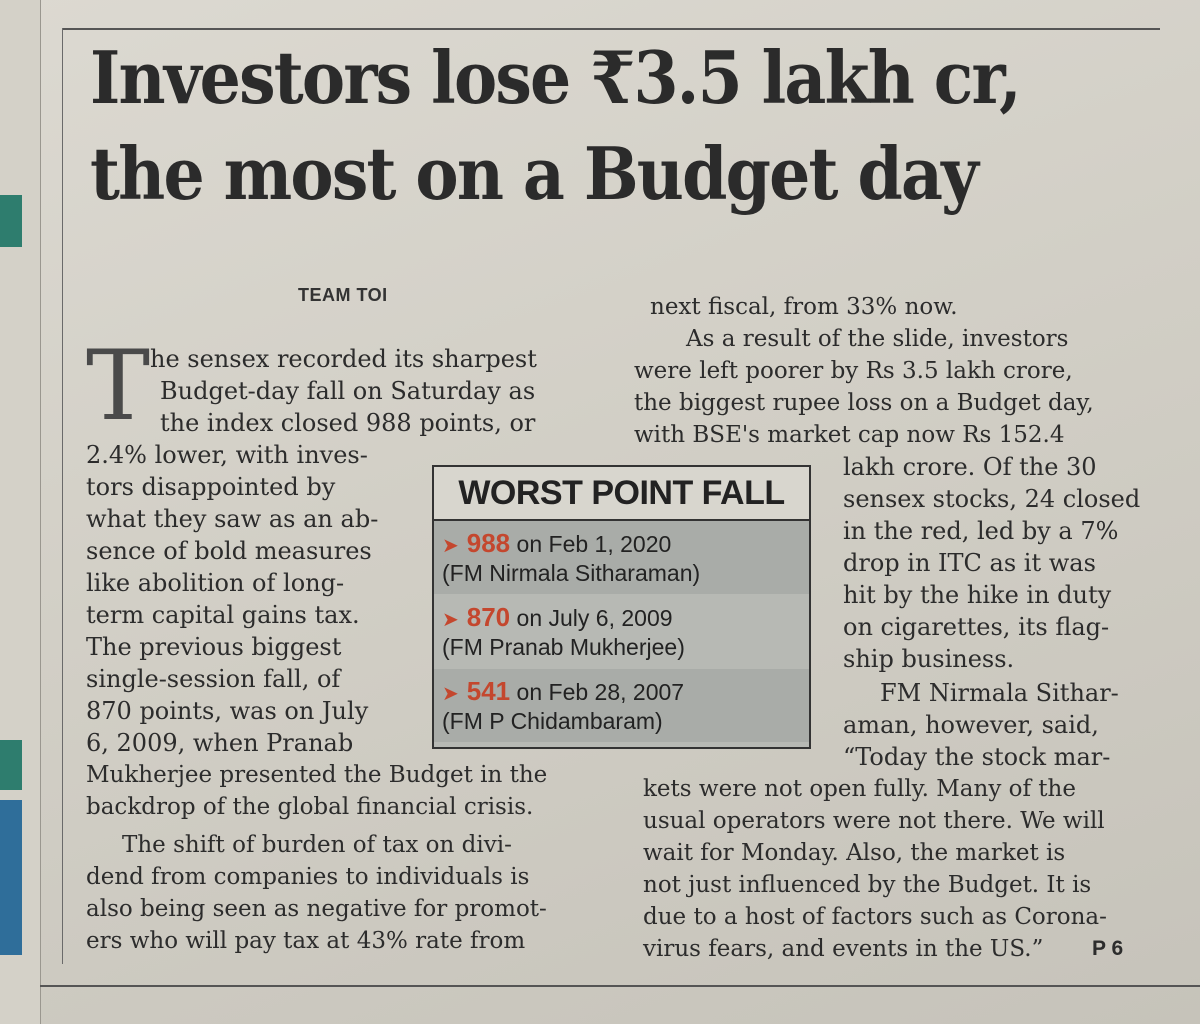 The image size is (1200, 1024). I want to click on right-column-line: next fiscal, from 33% now., so click(804, 307).